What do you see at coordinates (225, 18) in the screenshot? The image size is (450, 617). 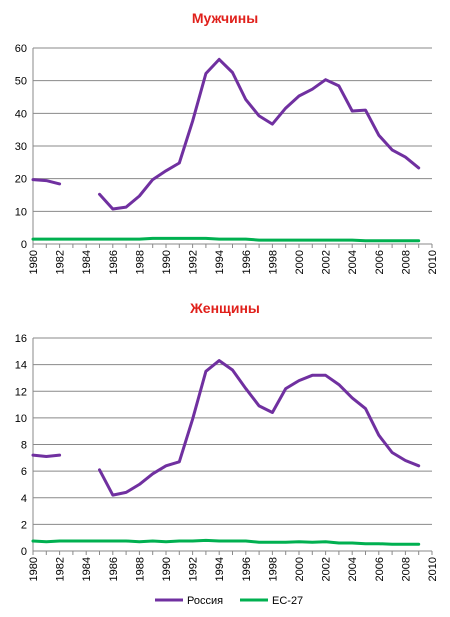 I see `chart-title: Мужчины` at bounding box center [225, 18].